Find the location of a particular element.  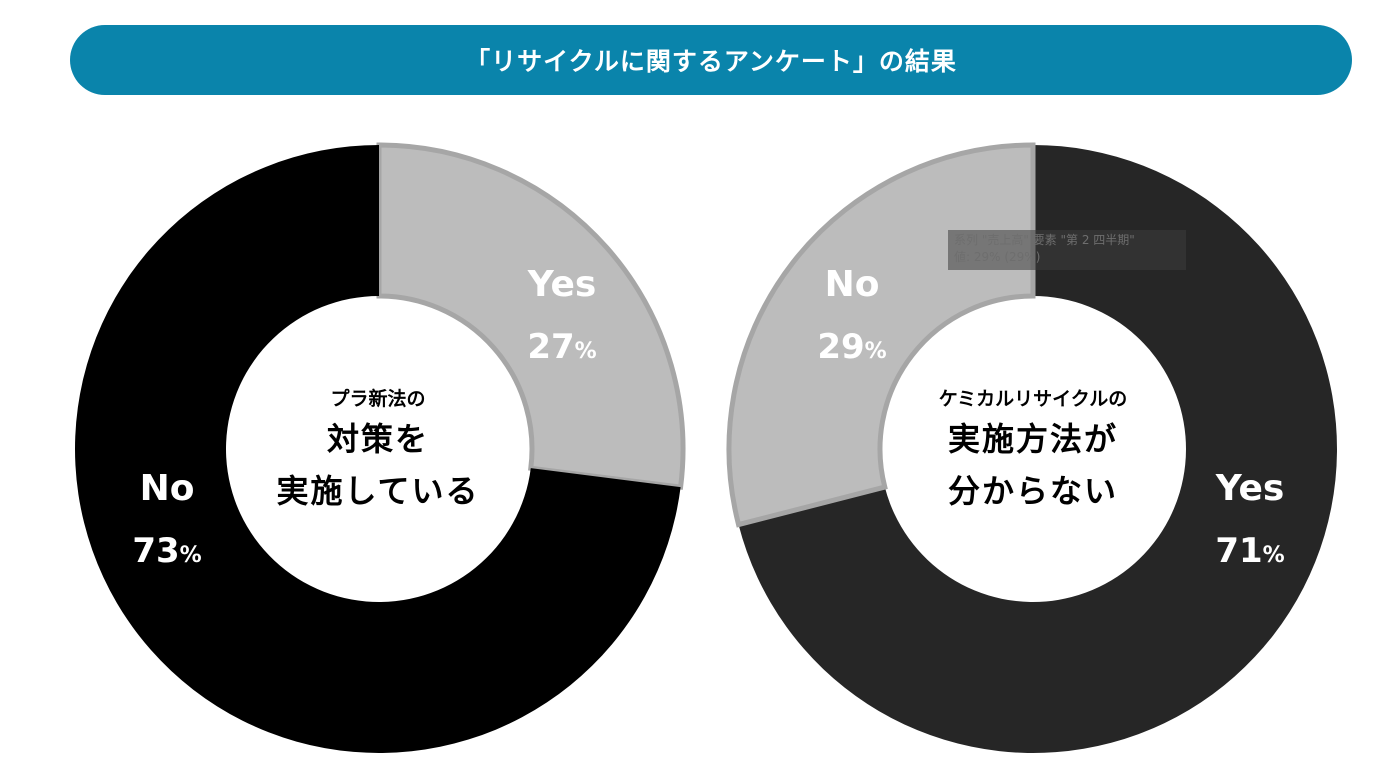

chart1-center-small: プラ新法の is located at coordinates (378, 399).